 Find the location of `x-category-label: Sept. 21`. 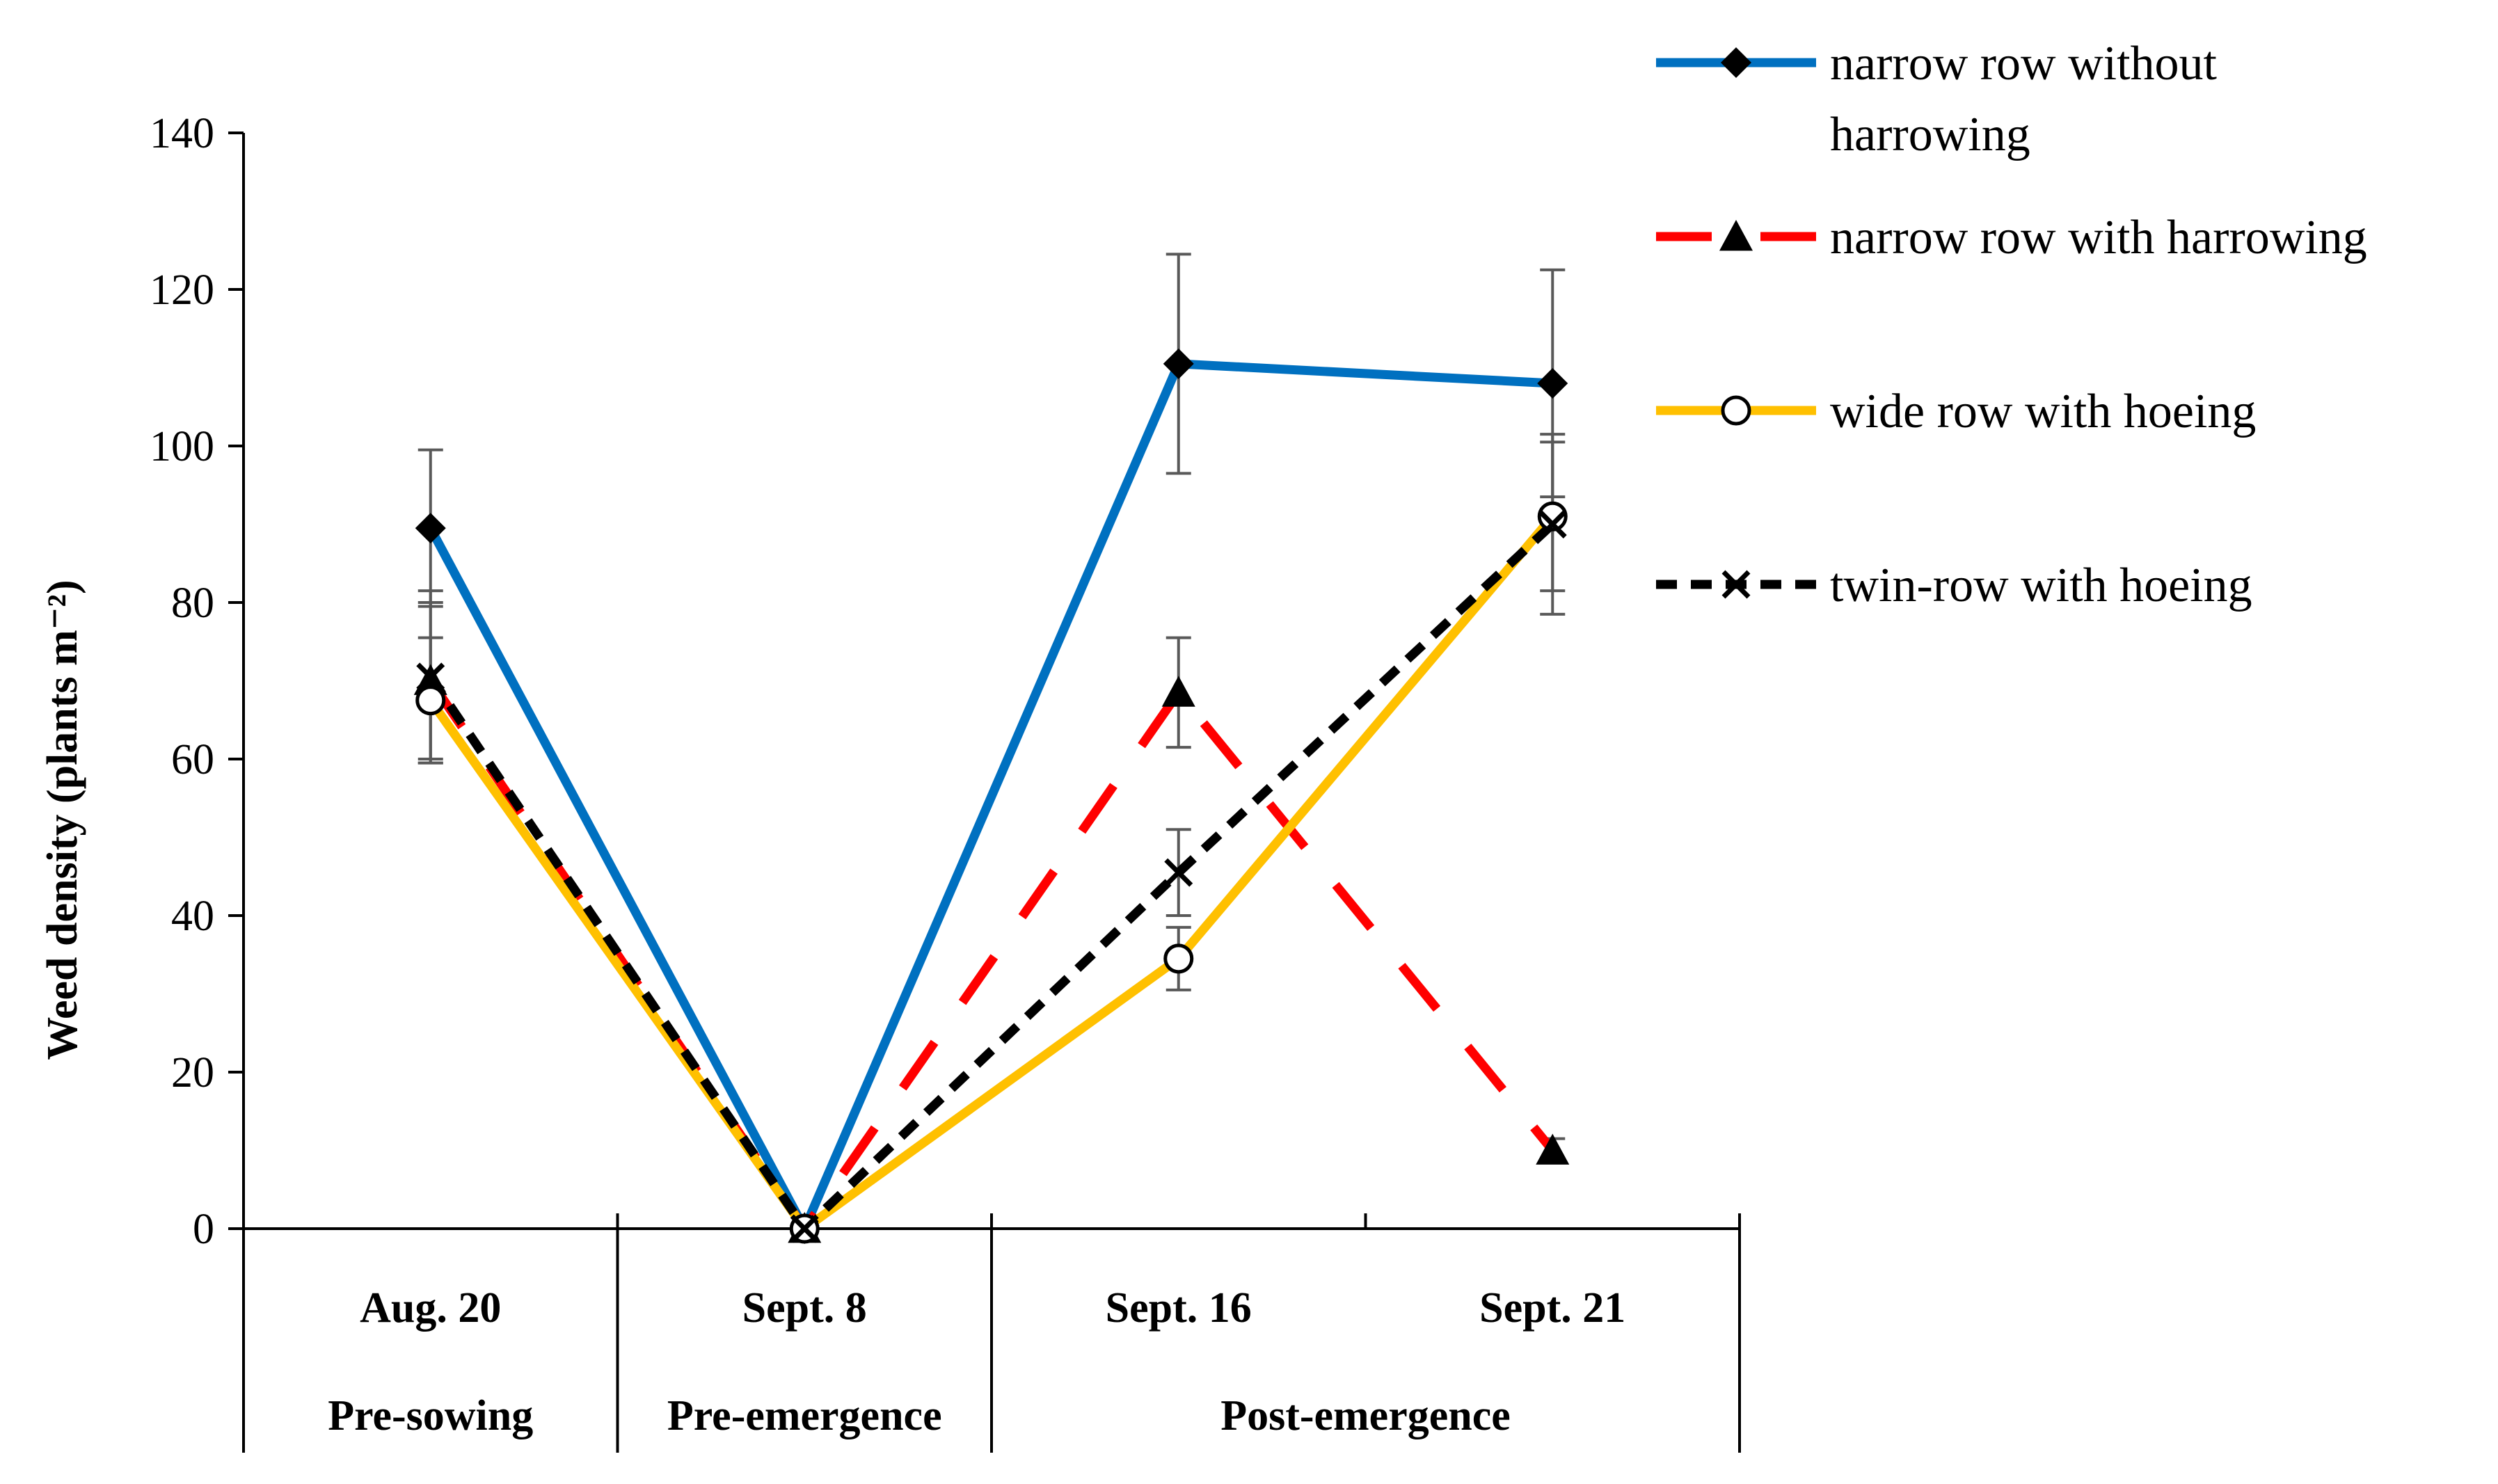

x-category-label: Sept. 21 is located at coordinates (1552, 1308).